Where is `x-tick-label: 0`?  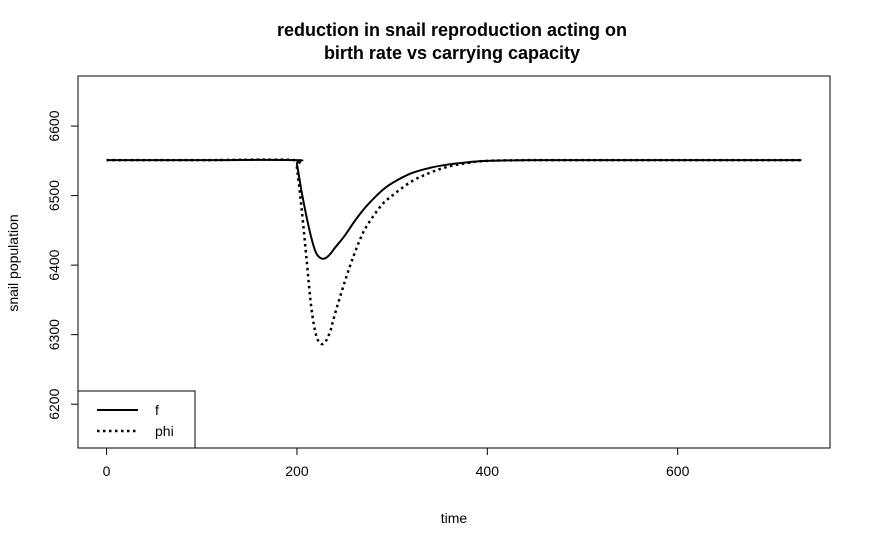 x-tick-label: 0 is located at coordinates (107, 471).